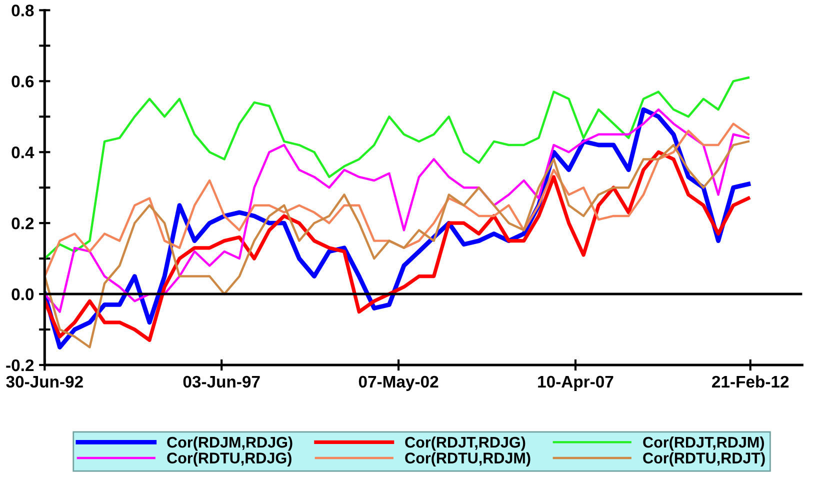 The width and height of the screenshot is (827, 486). I want to click on x-tick-label: 21-Feb-12, so click(750, 381).